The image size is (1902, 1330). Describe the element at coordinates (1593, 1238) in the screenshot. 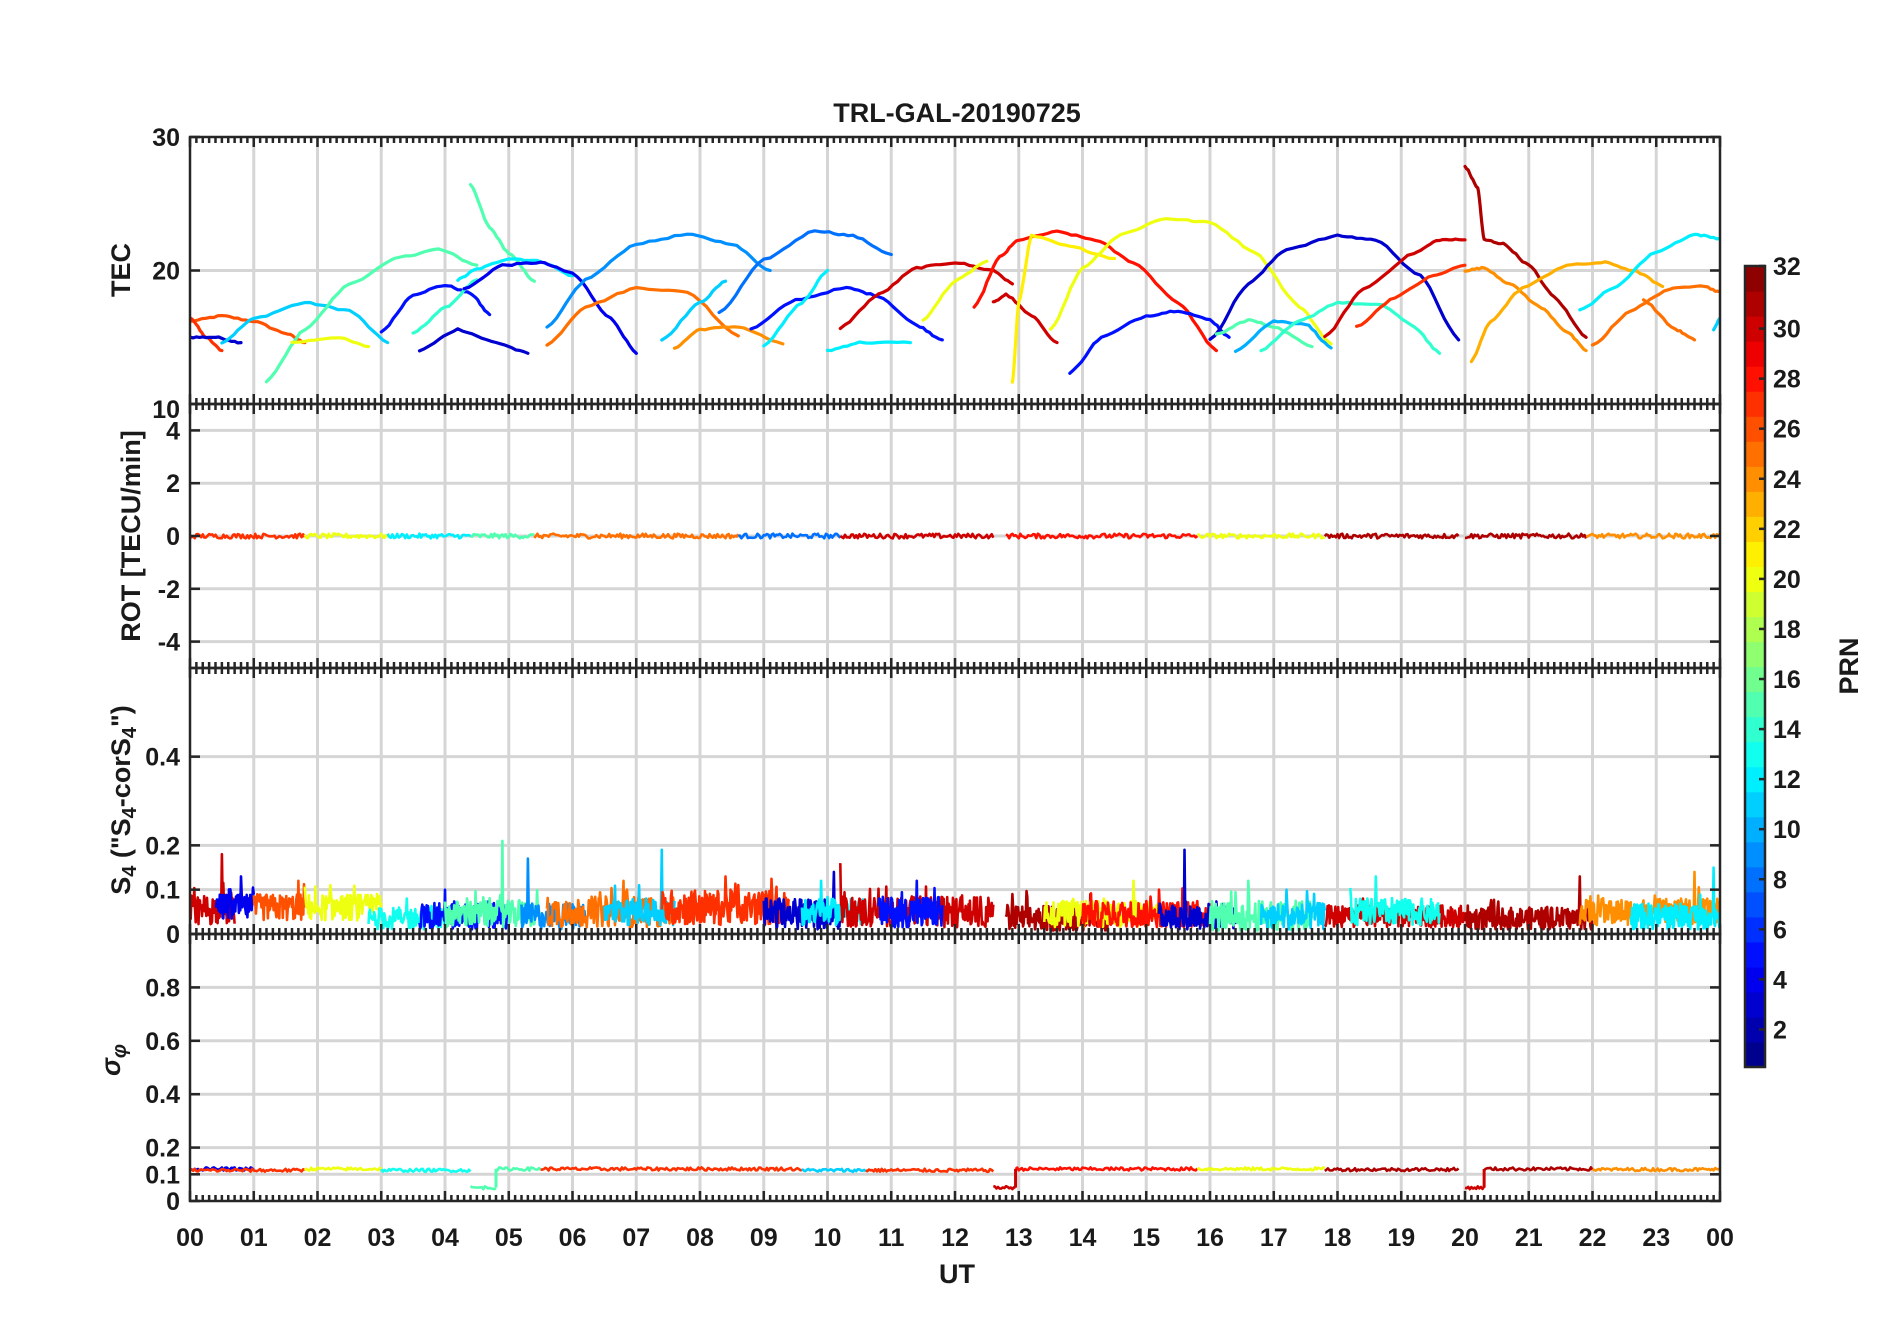

I see `x-tick-label: 22` at that location.